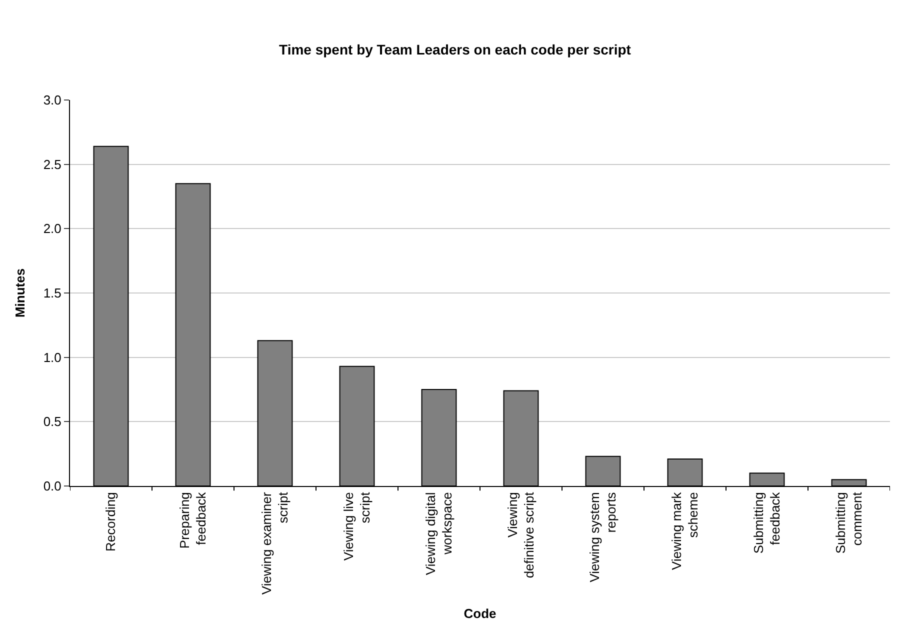 The height and width of the screenshot is (636, 910). Describe the element at coordinates (52, 164) in the screenshot. I see `y-tick-label: 2.5` at that location.